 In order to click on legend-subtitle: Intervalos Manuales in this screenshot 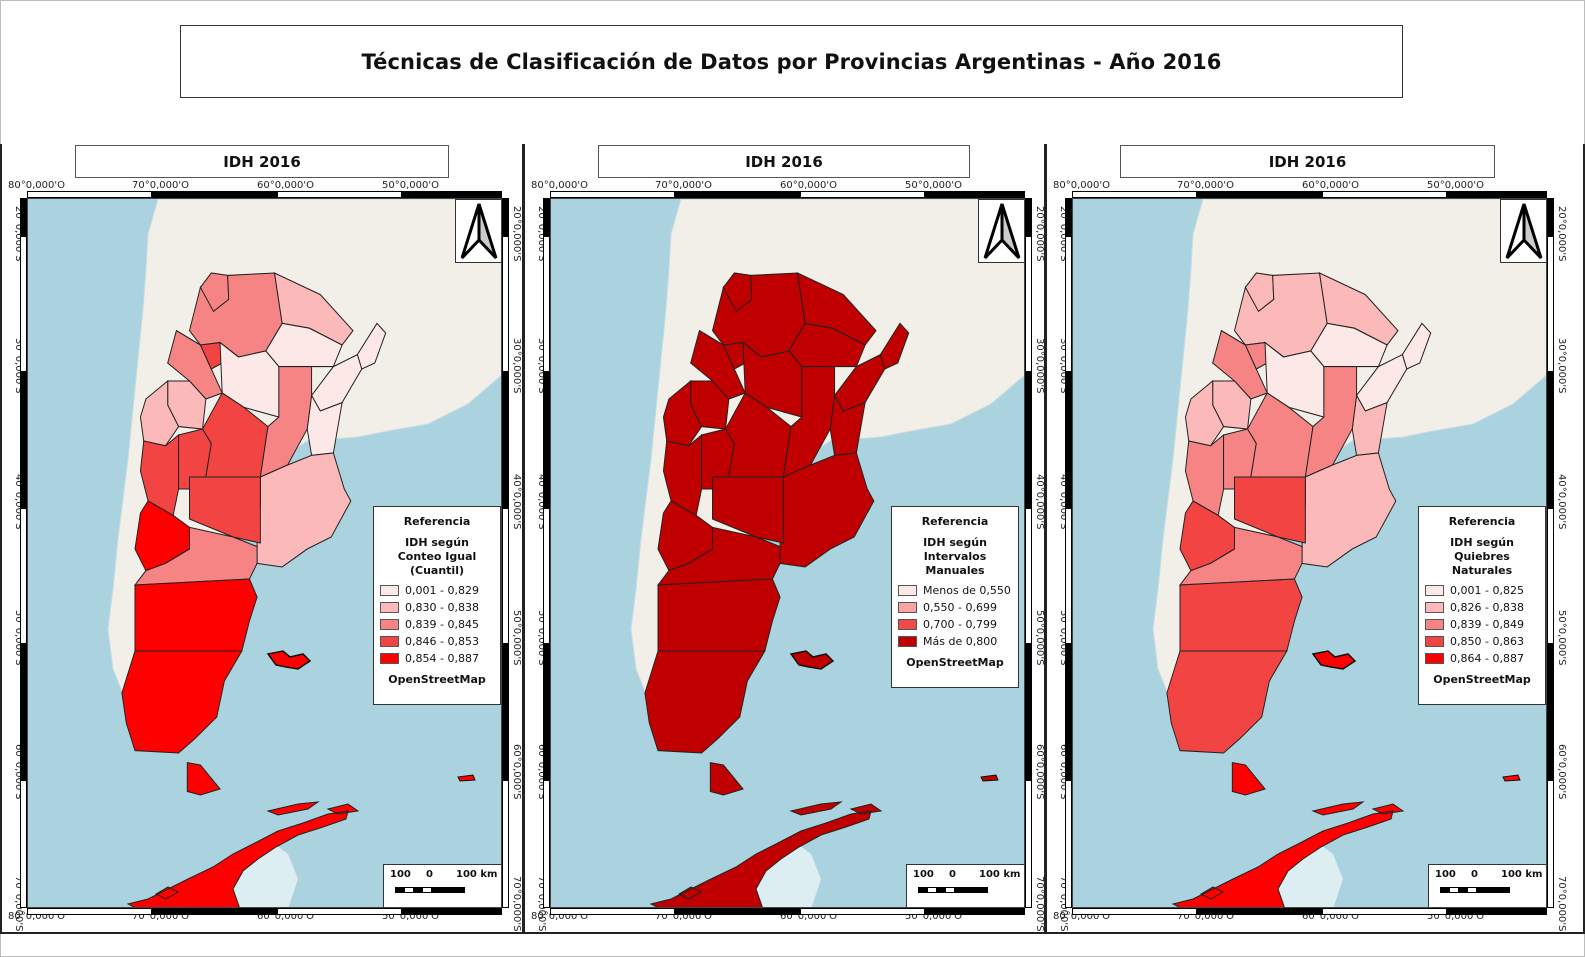, I will do `click(955, 563)`.